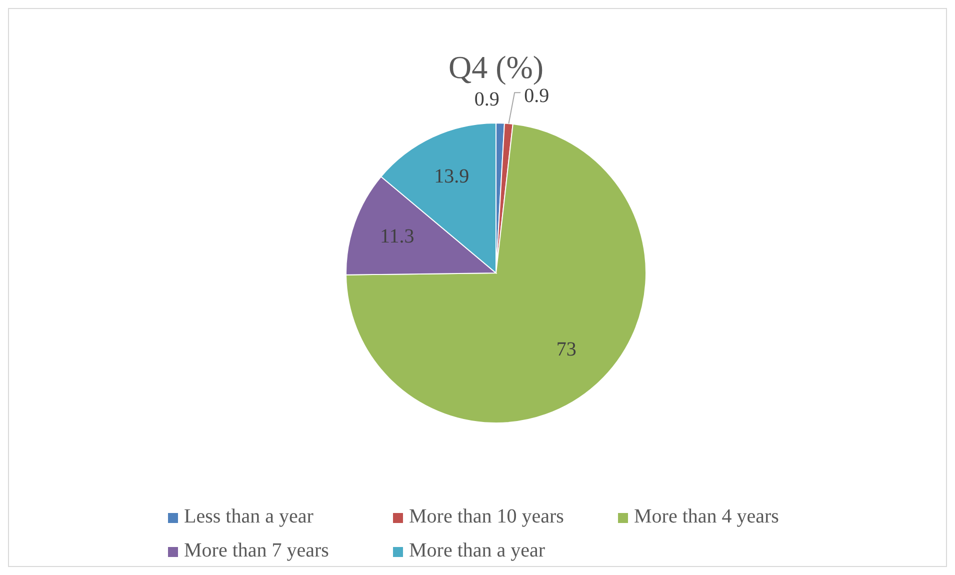 Image resolution: width=955 pixels, height=575 pixels. I want to click on legend-label: More than 4 years, so click(707, 517).